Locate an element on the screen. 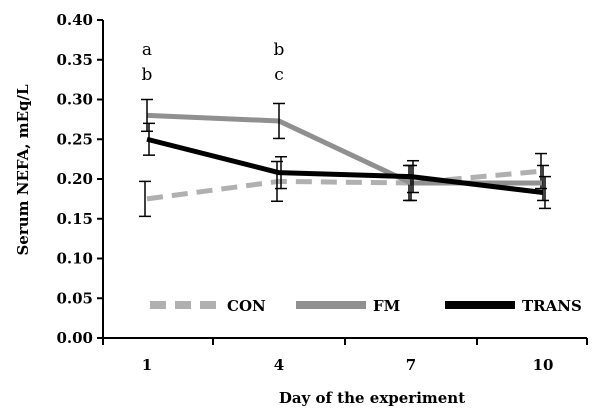 The height and width of the screenshot is (410, 605). y-axis-label: Serum NEFA, mEq/L is located at coordinates (23, 170).